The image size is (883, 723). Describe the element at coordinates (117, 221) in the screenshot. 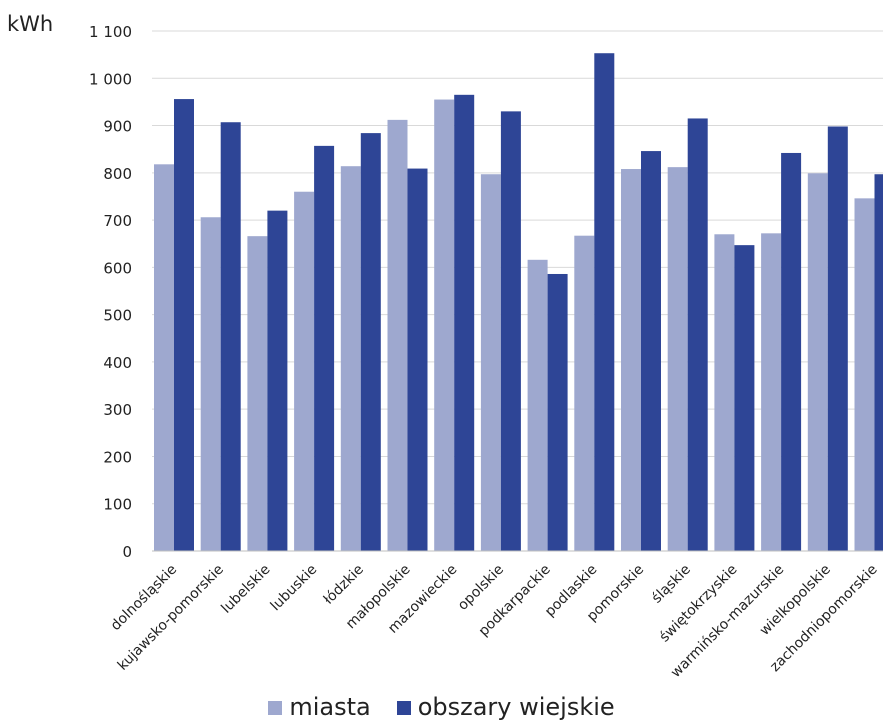

I see `y-tick-label: 700` at that location.